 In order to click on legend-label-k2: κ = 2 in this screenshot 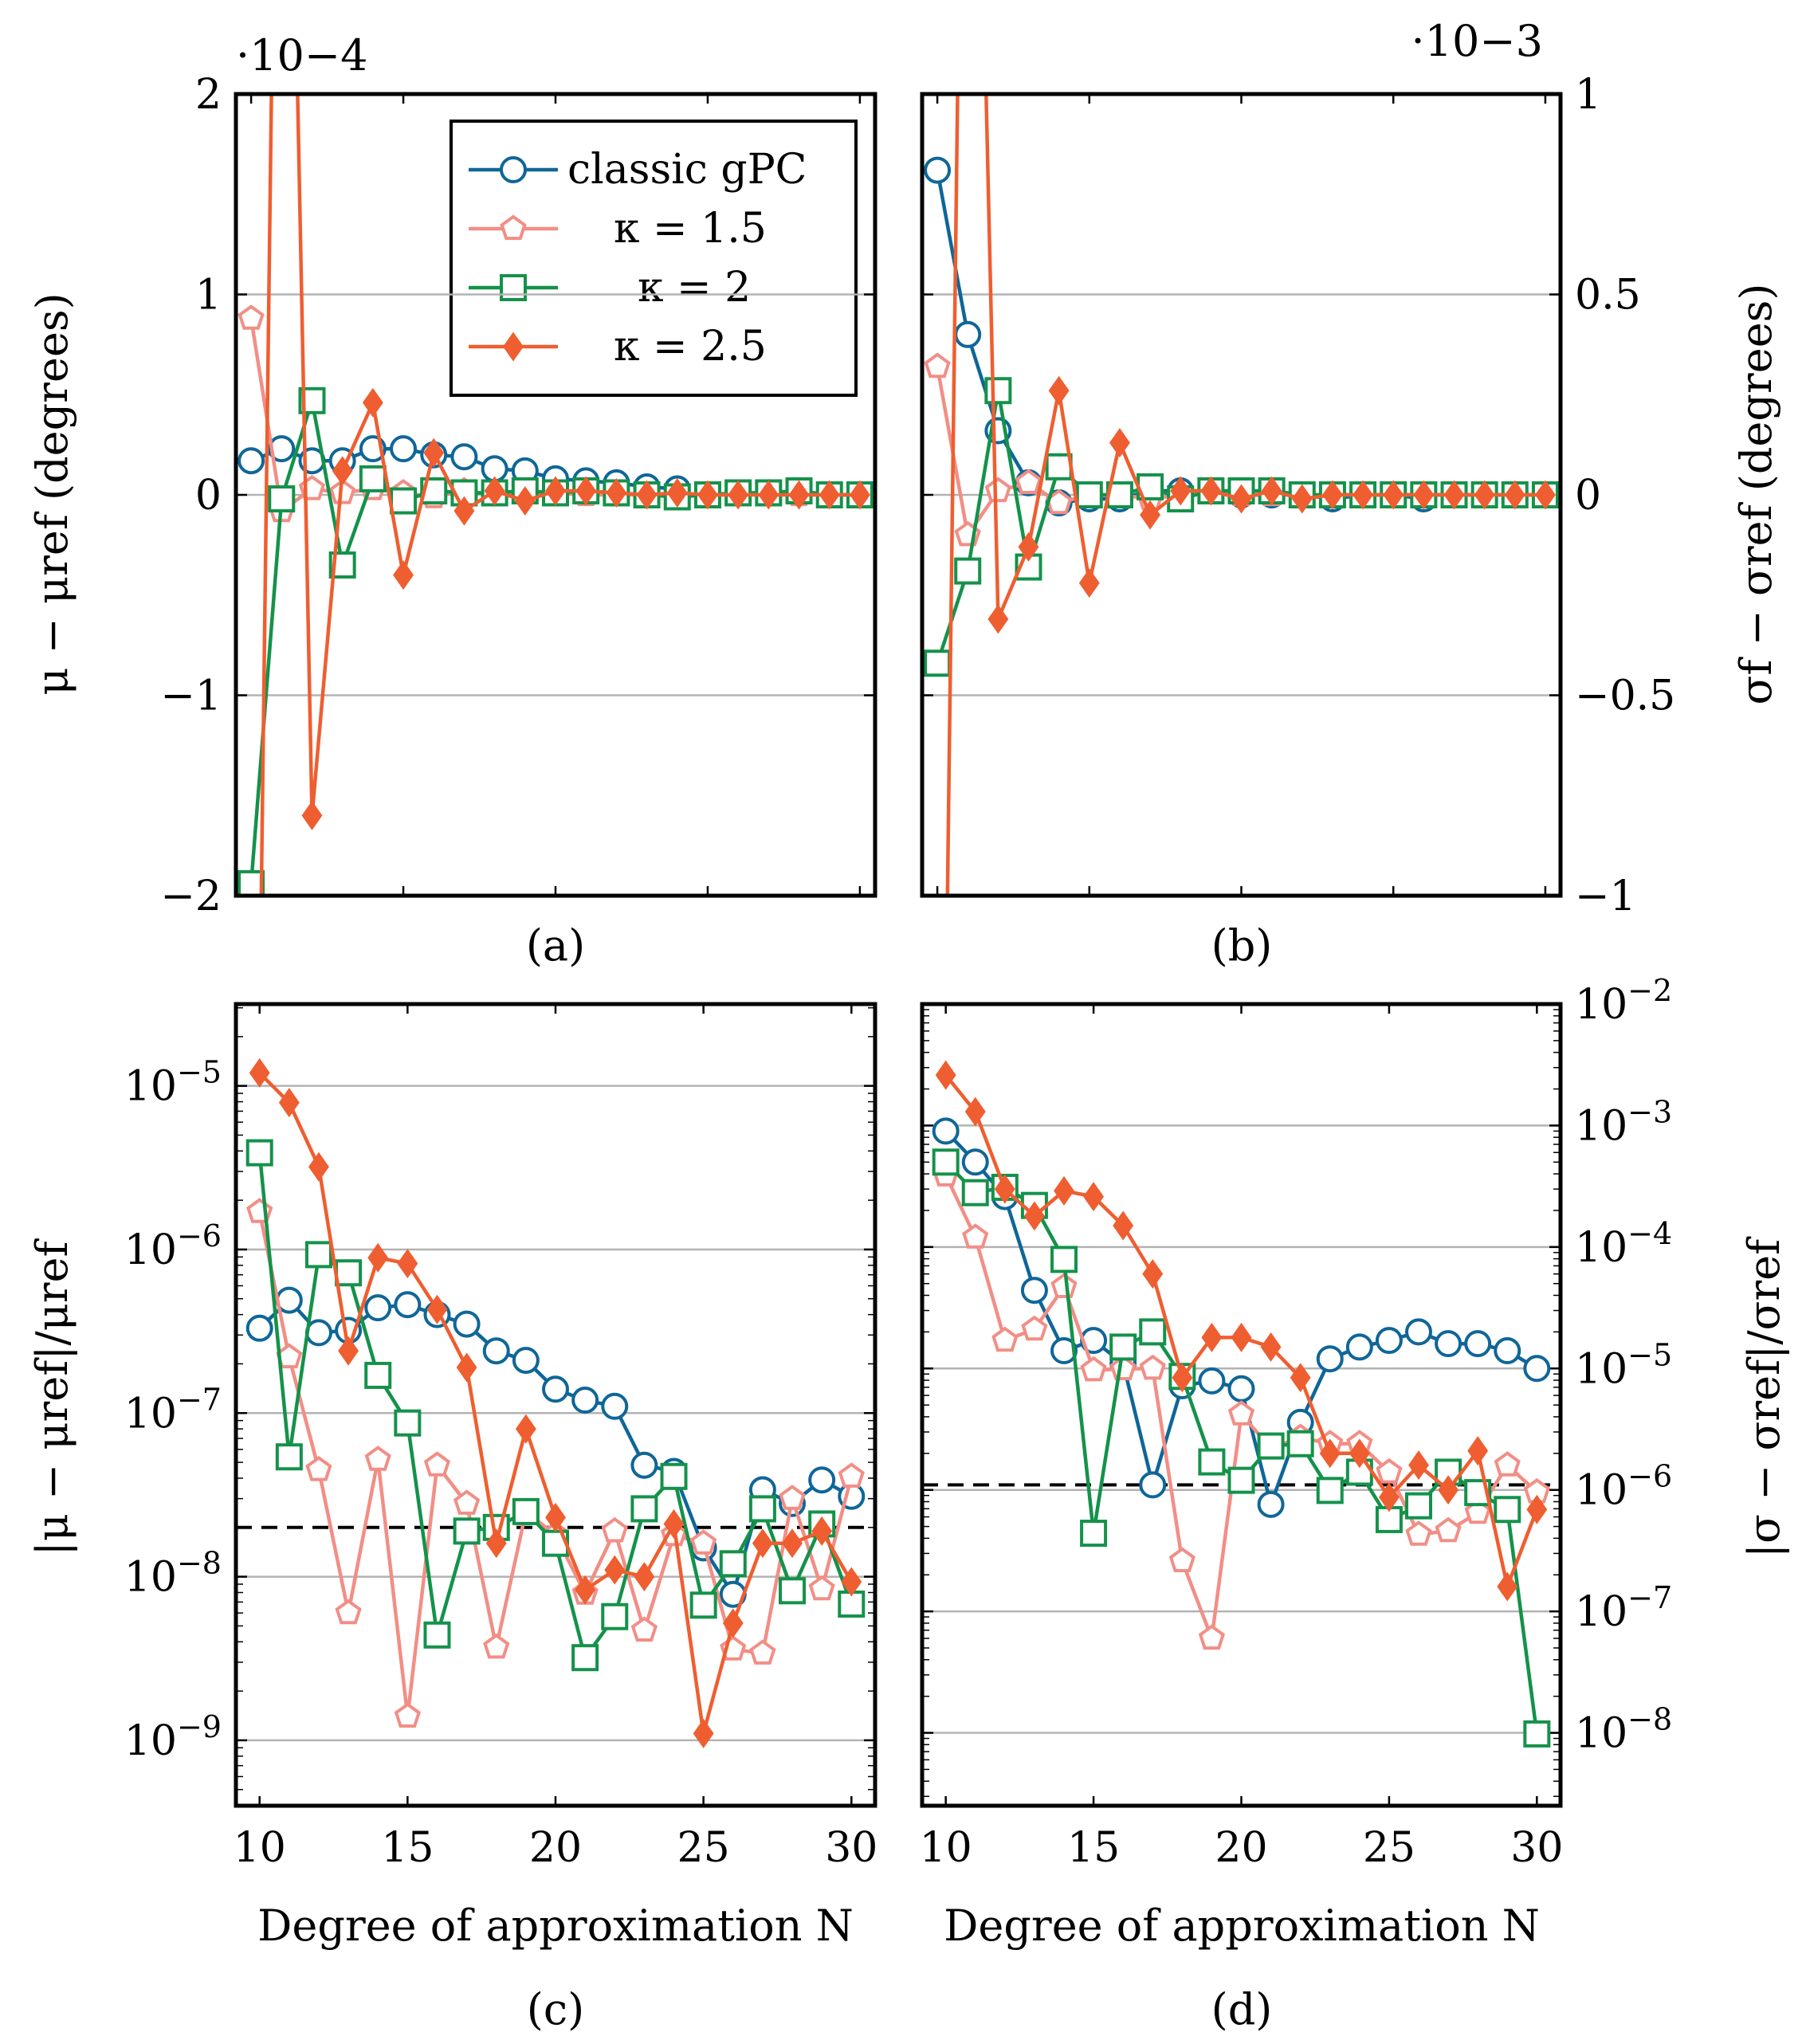, I will do `click(694, 288)`.